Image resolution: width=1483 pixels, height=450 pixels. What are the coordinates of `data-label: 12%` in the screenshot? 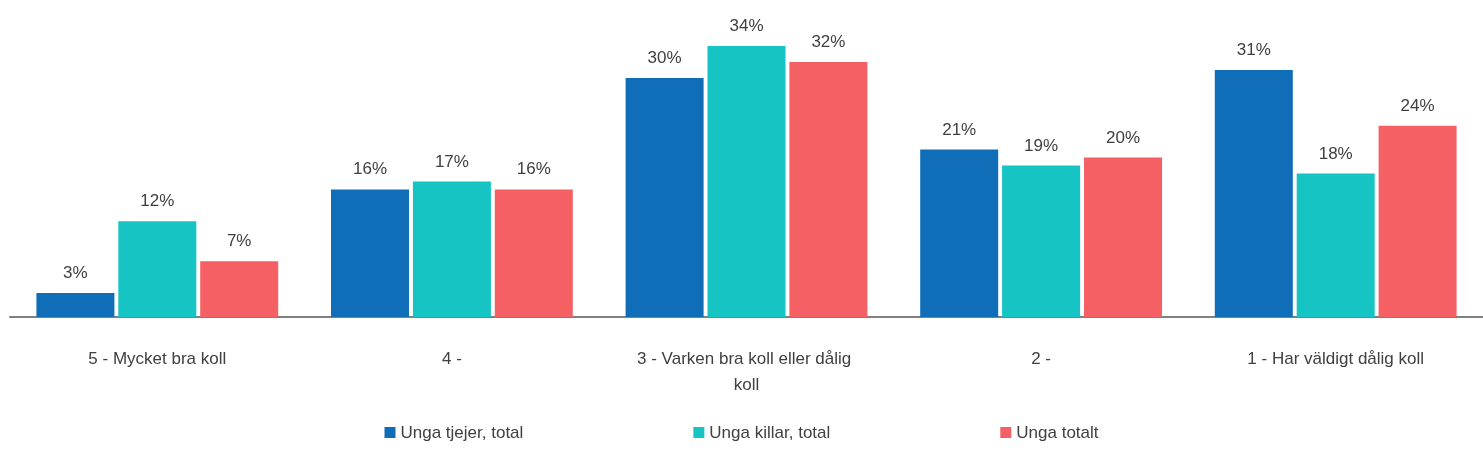 It's located at (157, 201).